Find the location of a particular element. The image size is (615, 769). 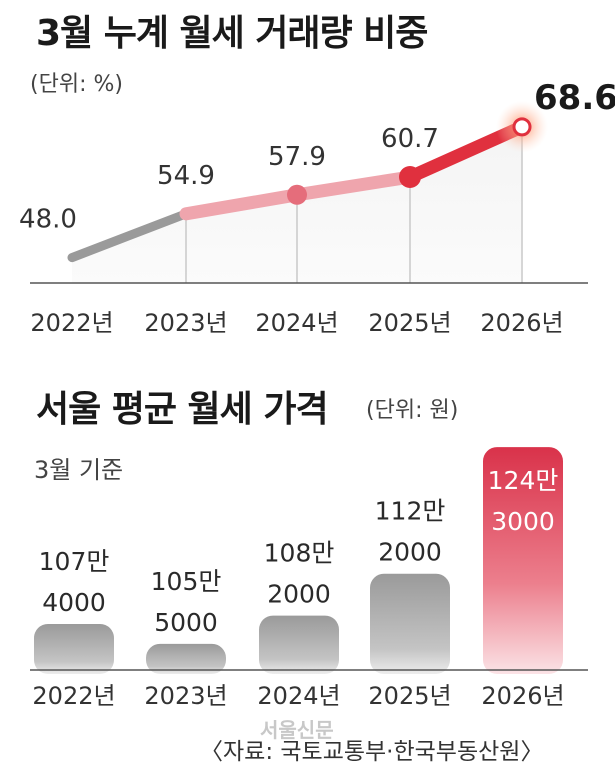

line-value-label: 57.9 is located at coordinates (297, 157).